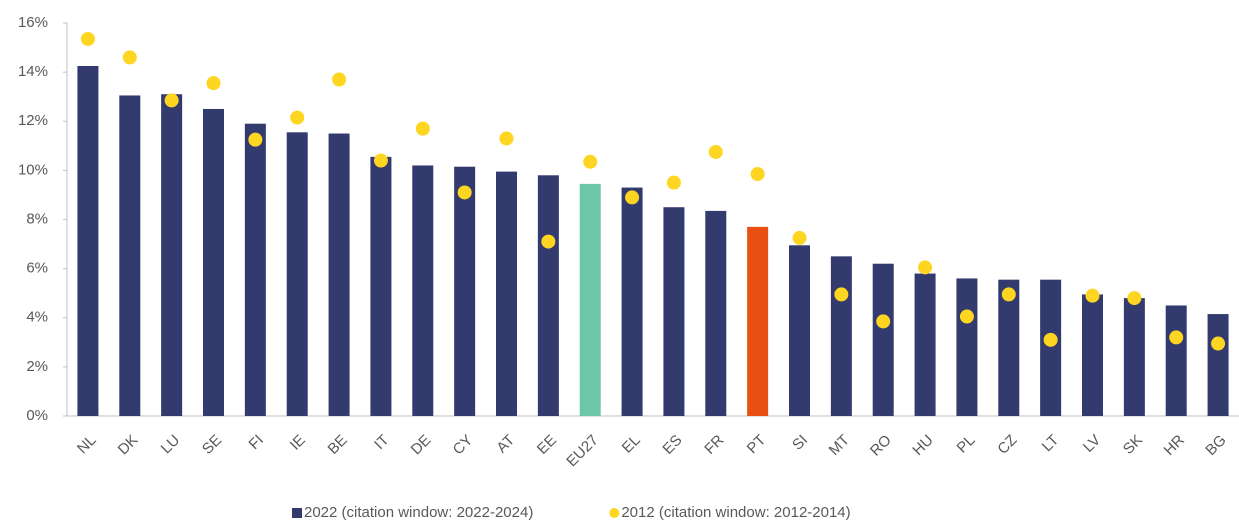  What do you see at coordinates (966, 444) in the screenshot?
I see `x-tick-label: PL` at bounding box center [966, 444].